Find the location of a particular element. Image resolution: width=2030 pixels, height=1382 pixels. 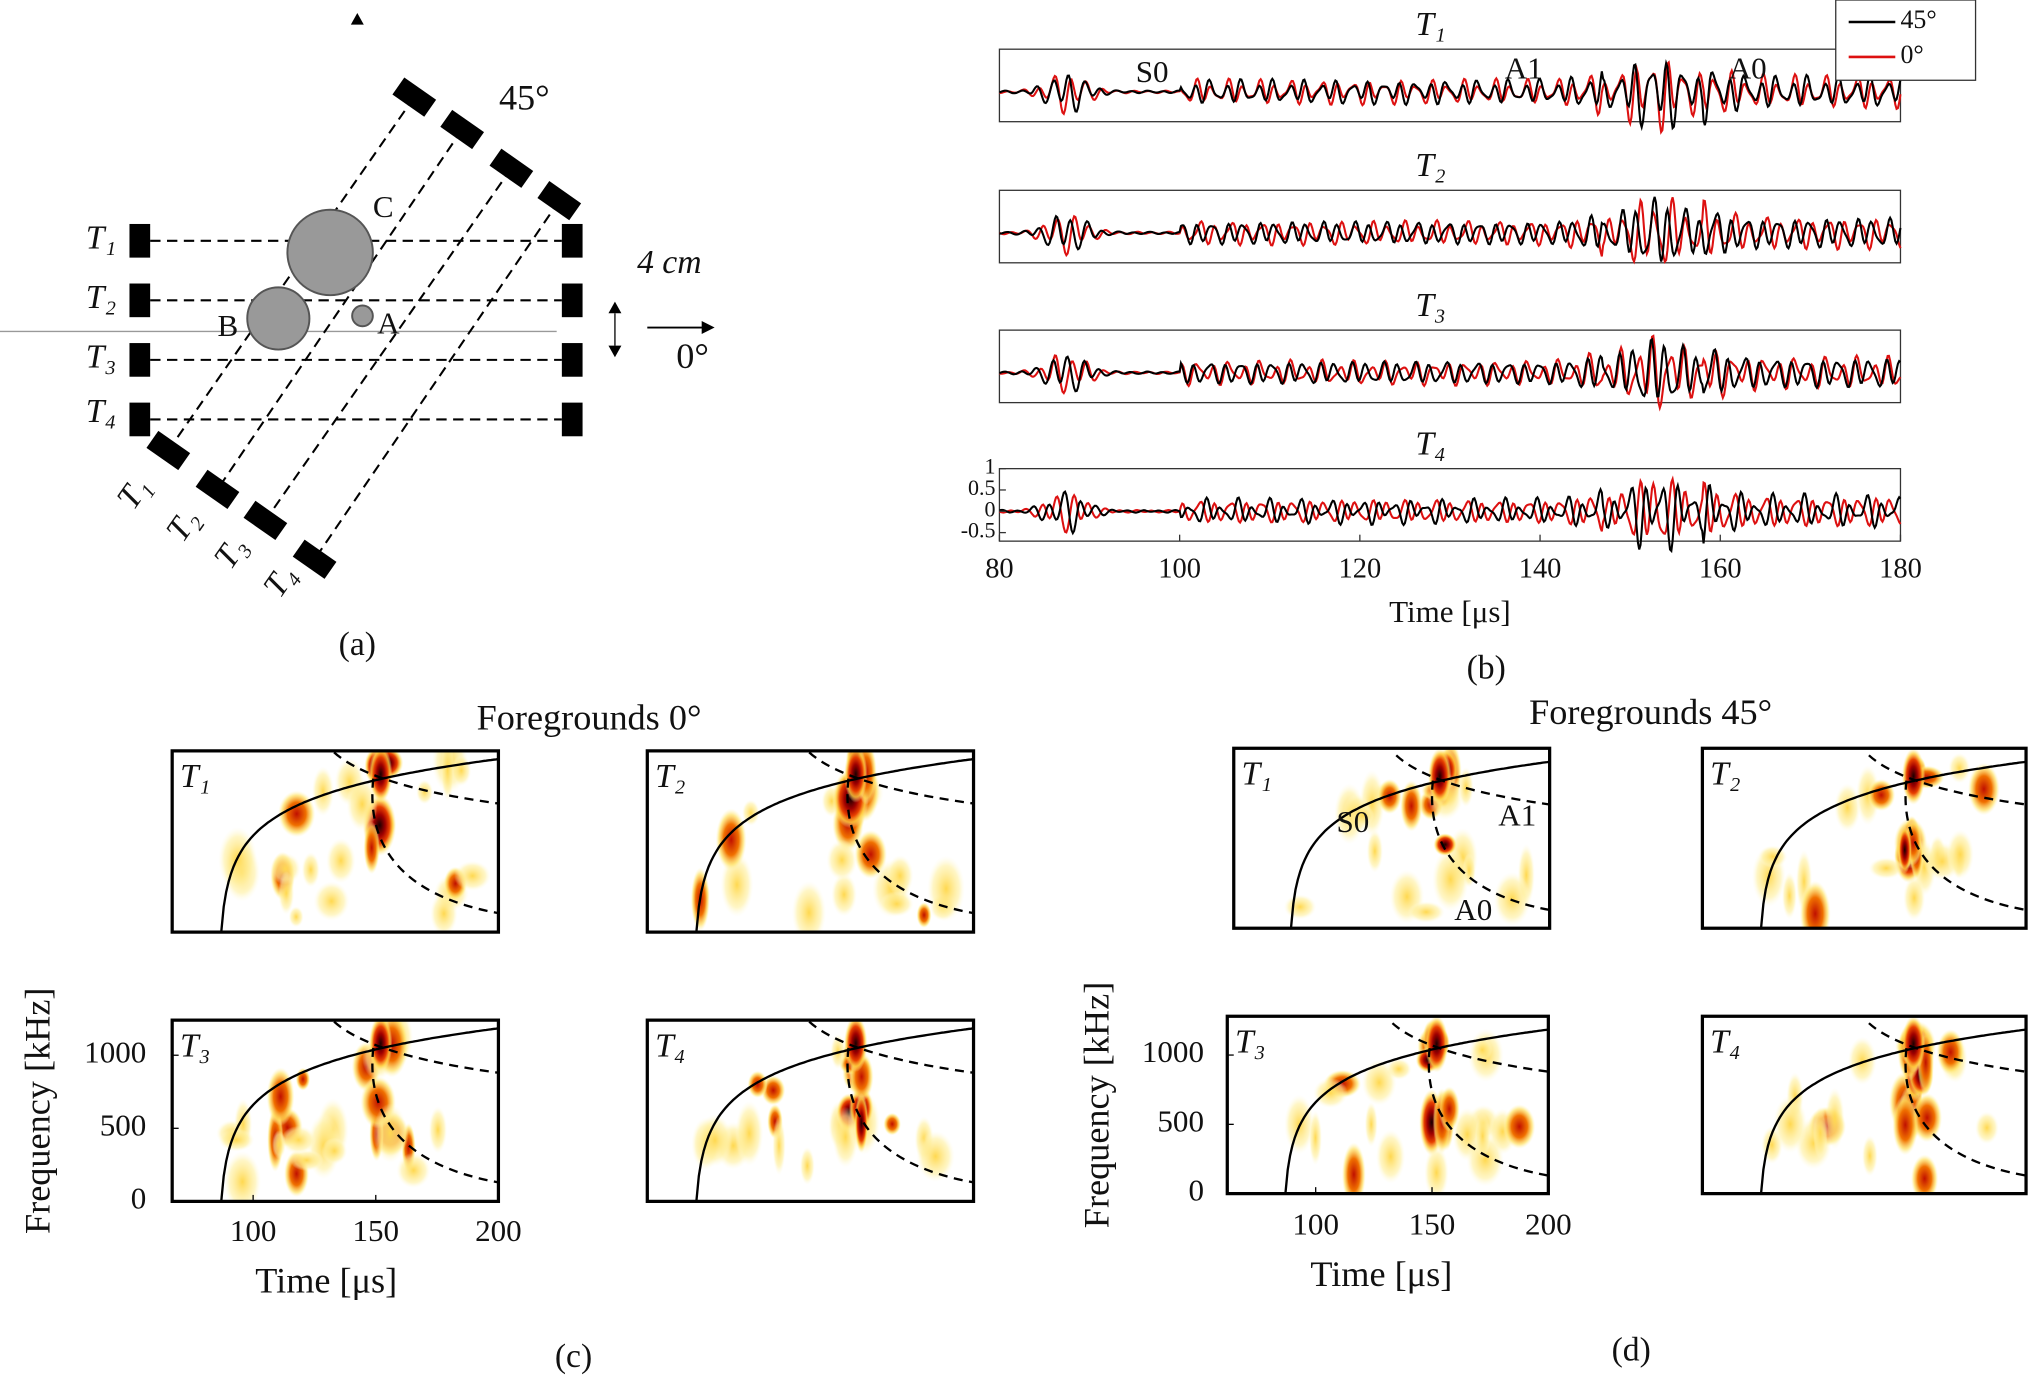

mode-label: A0 is located at coordinates (1748, 67).